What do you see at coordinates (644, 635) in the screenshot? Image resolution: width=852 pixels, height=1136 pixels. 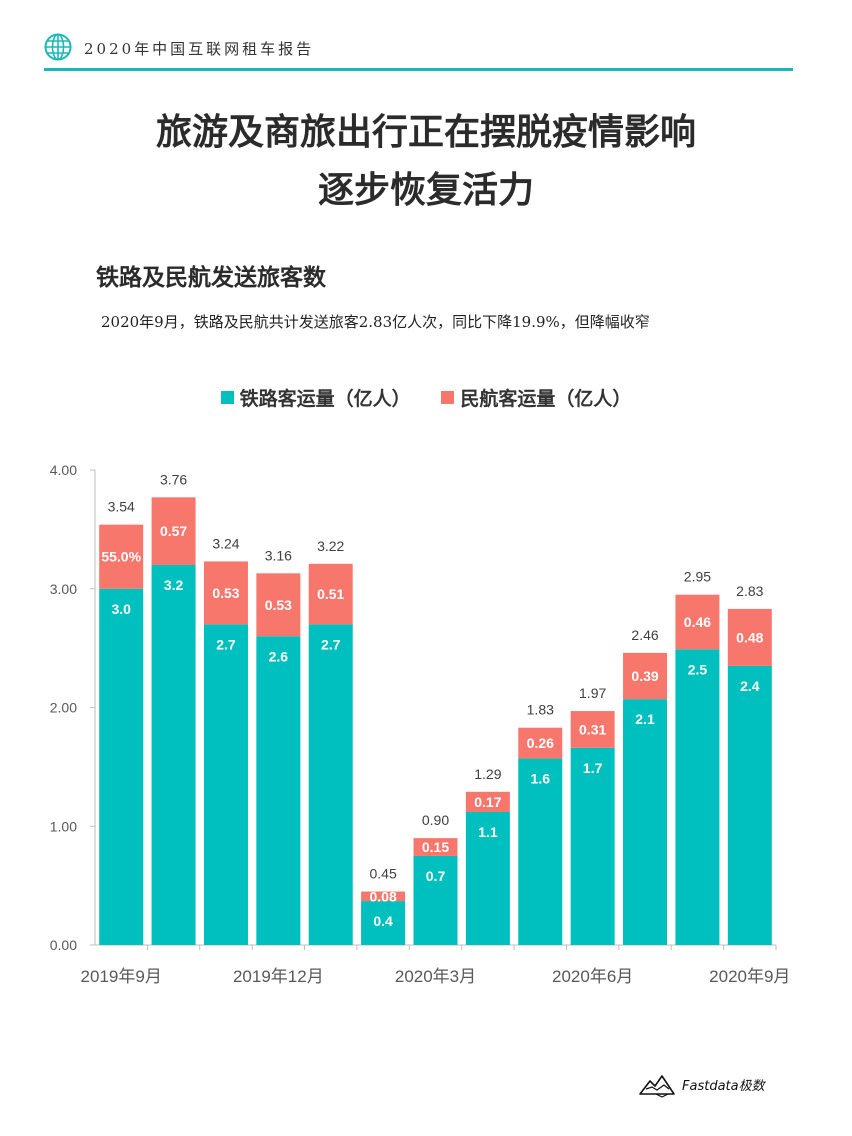 I see `data-label-total: 2.46` at bounding box center [644, 635].